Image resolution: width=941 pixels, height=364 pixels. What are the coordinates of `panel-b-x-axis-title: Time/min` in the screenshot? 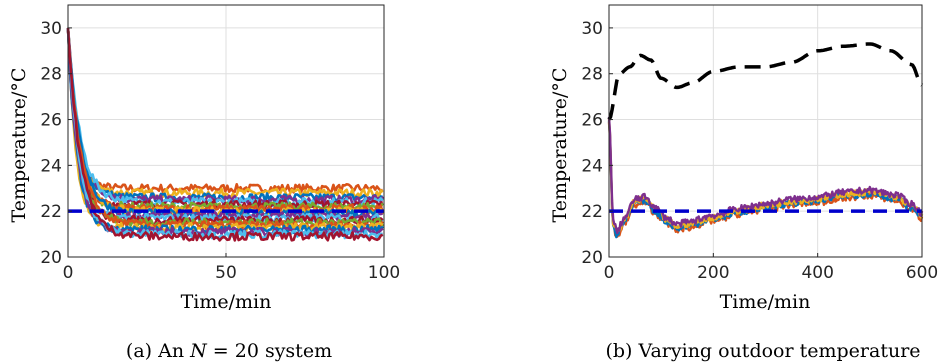 It's located at (765, 302).